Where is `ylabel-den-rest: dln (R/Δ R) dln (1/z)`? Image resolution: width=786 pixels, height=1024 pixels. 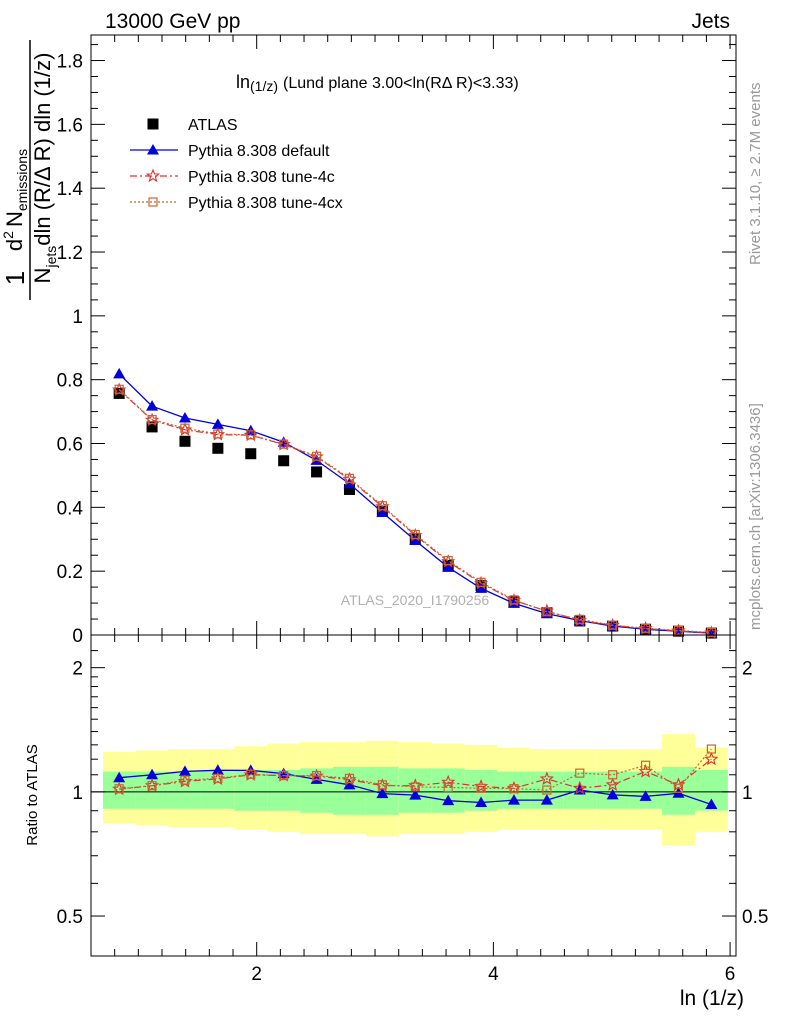 ylabel-den-rest: dln (R/Δ R) dln (1/z) is located at coordinates (42, 149).